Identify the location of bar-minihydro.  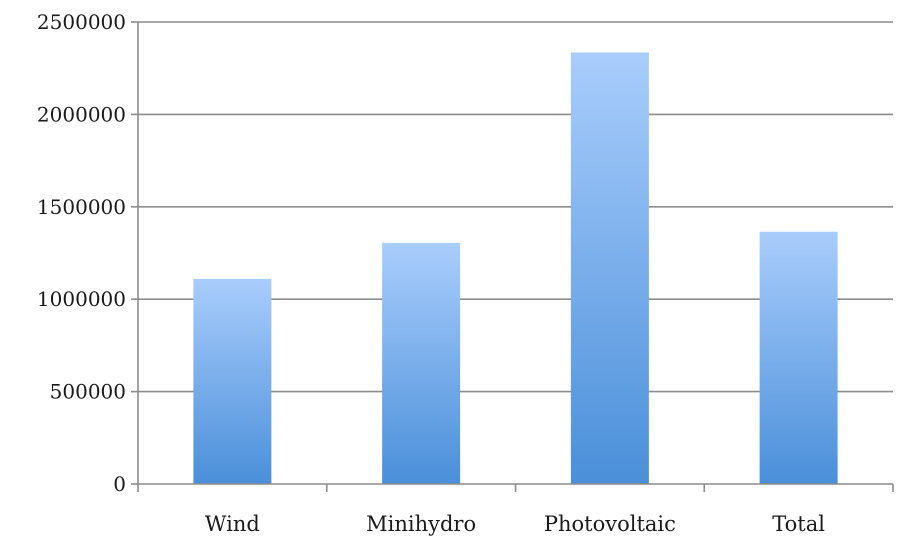
(421, 363).